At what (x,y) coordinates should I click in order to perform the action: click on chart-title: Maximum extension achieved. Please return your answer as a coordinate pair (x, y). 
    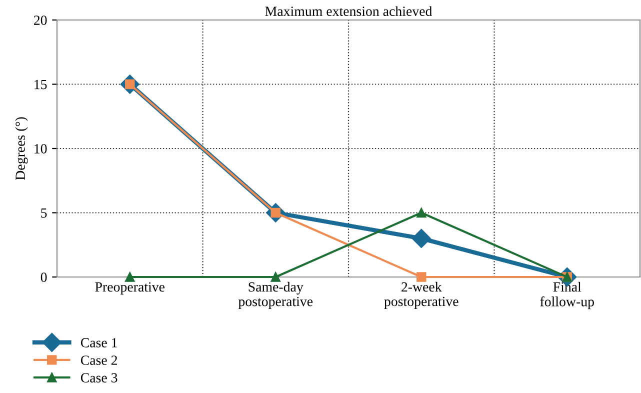
    Looking at the image, I should click on (348, 11).